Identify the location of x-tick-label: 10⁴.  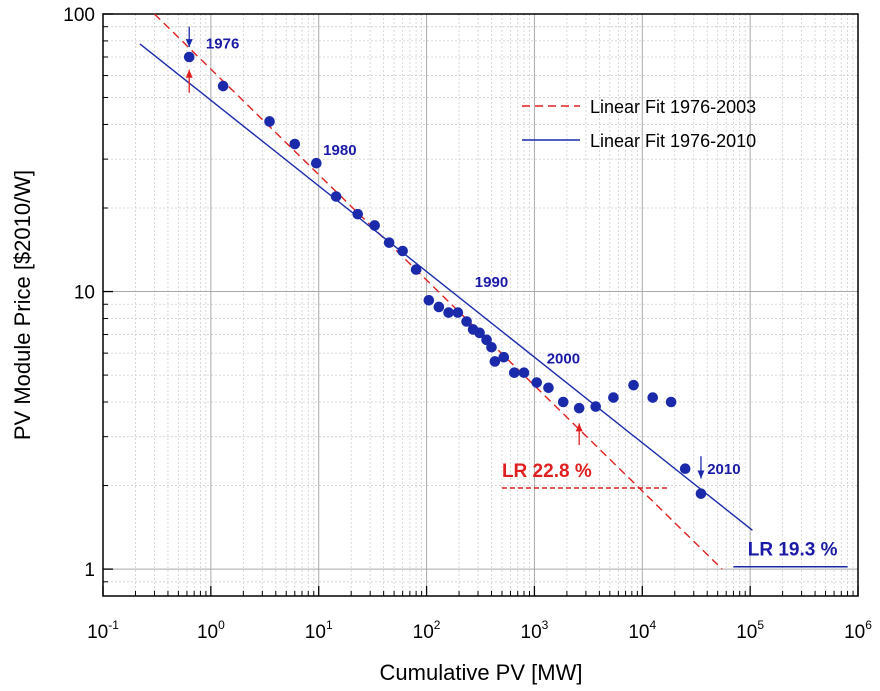
(642, 630).